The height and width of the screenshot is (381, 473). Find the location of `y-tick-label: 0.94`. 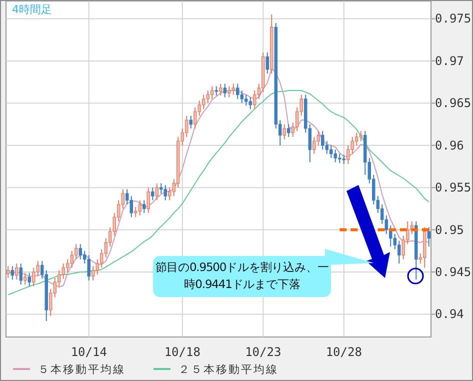

y-tick-label: 0.94 is located at coordinates (449, 314).